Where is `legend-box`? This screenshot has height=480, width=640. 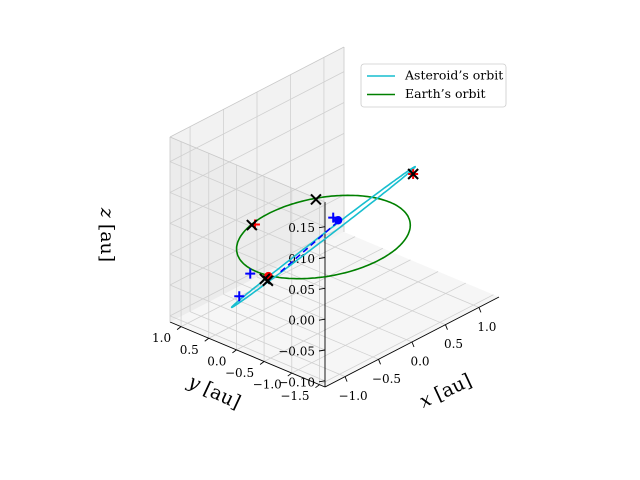 legend-box is located at coordinates (433, 85).